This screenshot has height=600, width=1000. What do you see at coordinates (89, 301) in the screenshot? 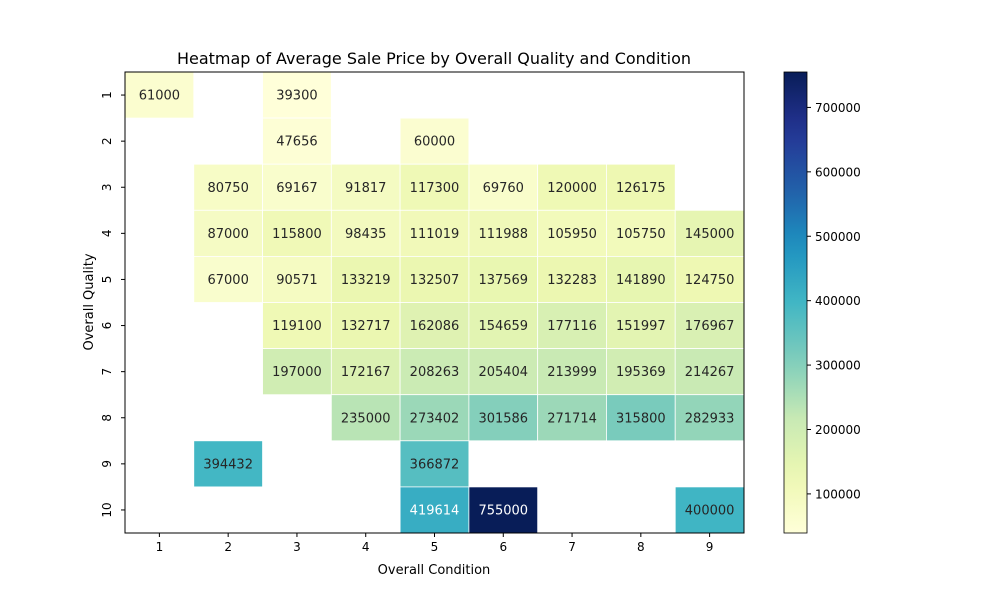
I see `y-axis-label: Overall Quality` at bounding box center [89, 301].